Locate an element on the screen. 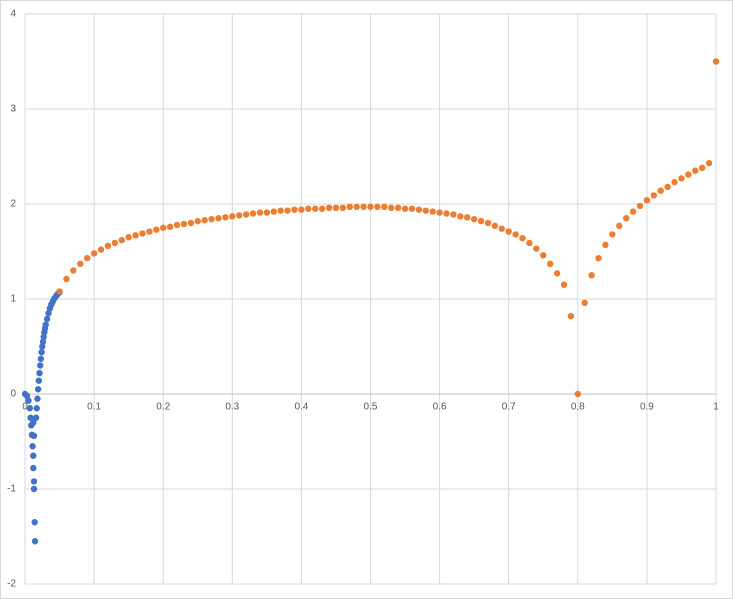  x-tick-label: 0.1 is located at coordinates (94, 407).